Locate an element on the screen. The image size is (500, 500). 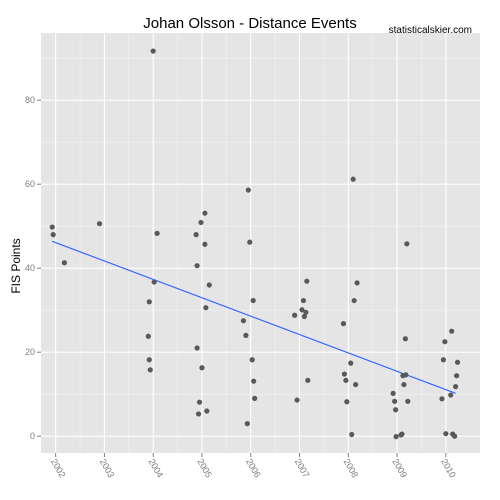
y-axis-ticks: 0 20 40 60 80 is located at coordinates (33, 268).